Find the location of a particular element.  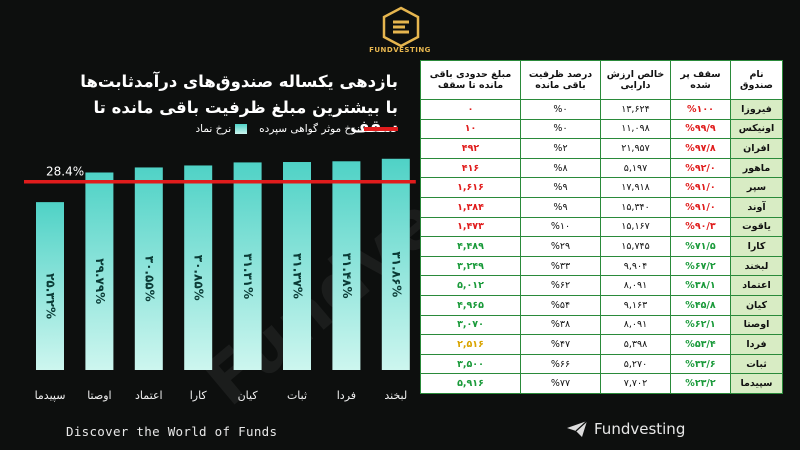

category-label: ثبات is located at coordinates (297, 395).